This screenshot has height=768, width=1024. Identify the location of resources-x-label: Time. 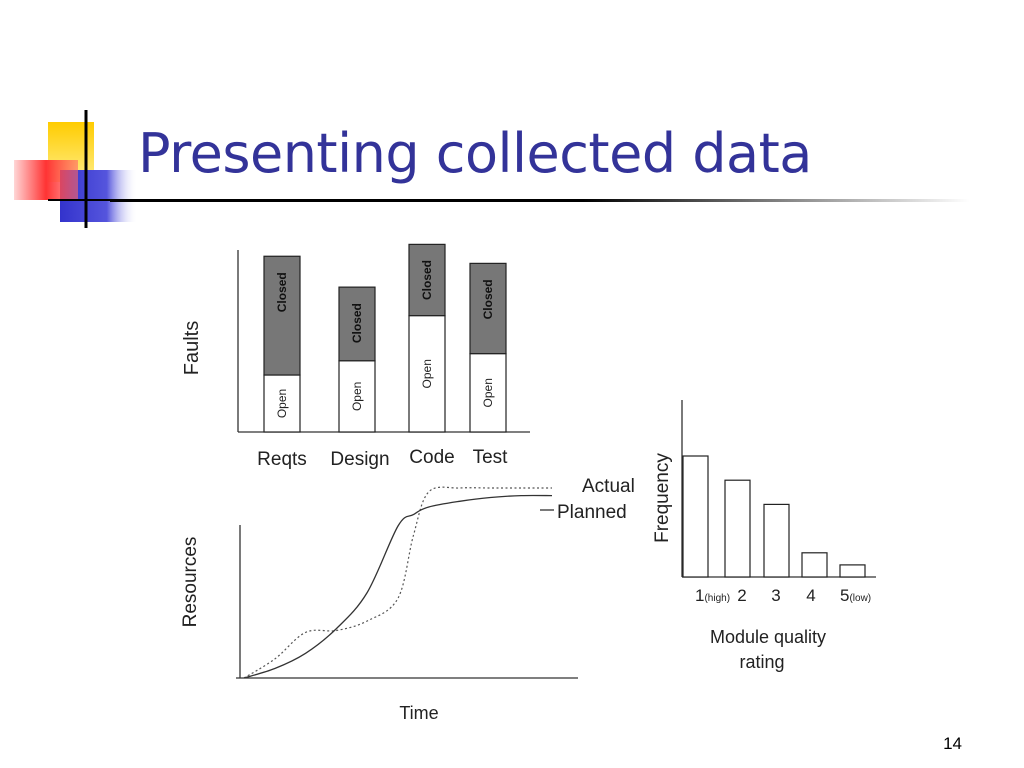
(418, 713).